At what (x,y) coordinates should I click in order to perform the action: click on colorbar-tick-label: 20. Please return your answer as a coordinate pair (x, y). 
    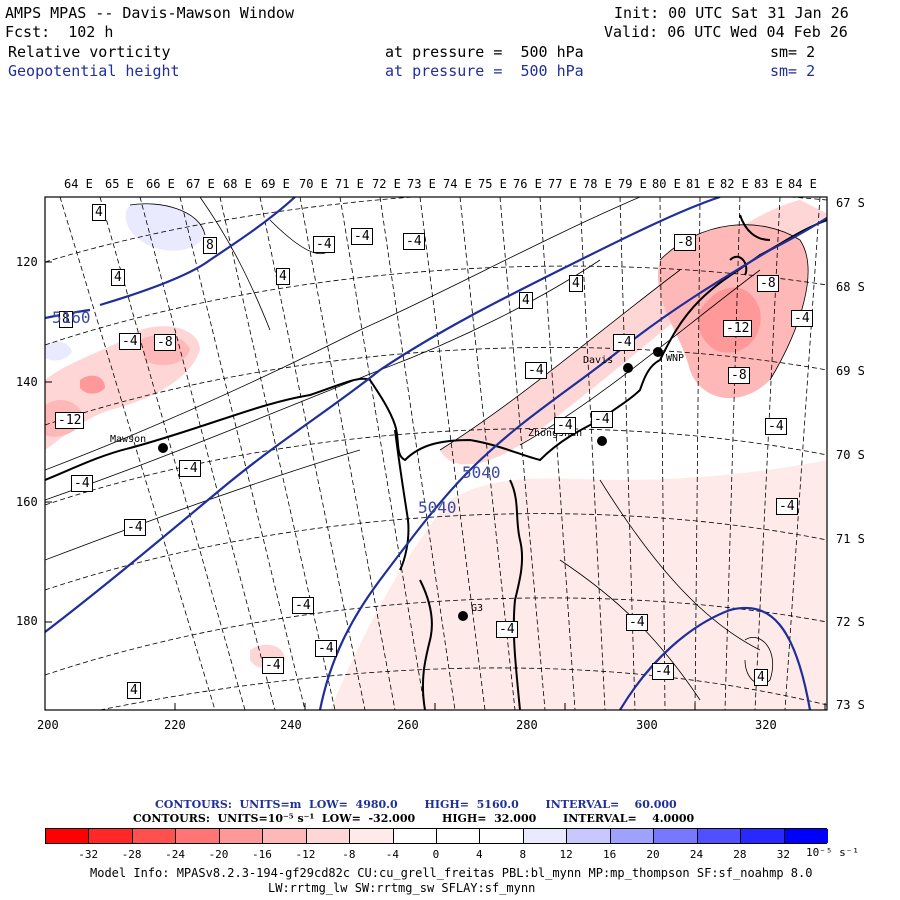
    Looking at the image, I should click on (653, 854).